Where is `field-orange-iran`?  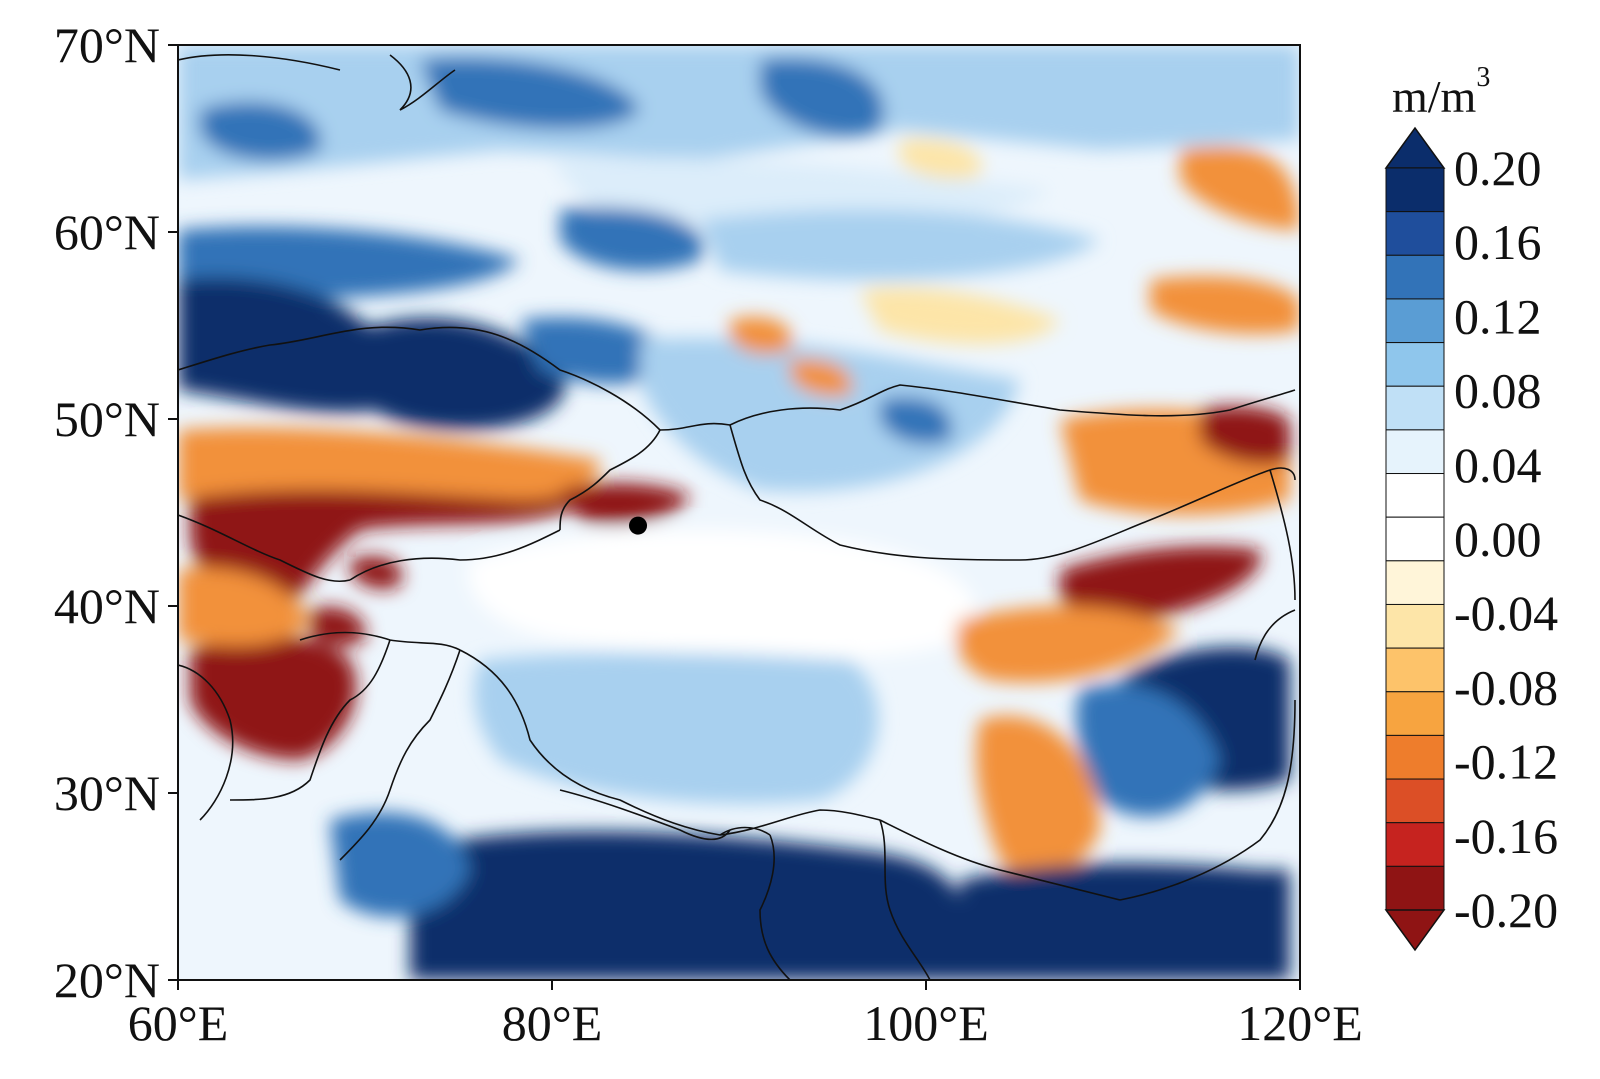
field-orange-iran is located at coordinates (244, 606).